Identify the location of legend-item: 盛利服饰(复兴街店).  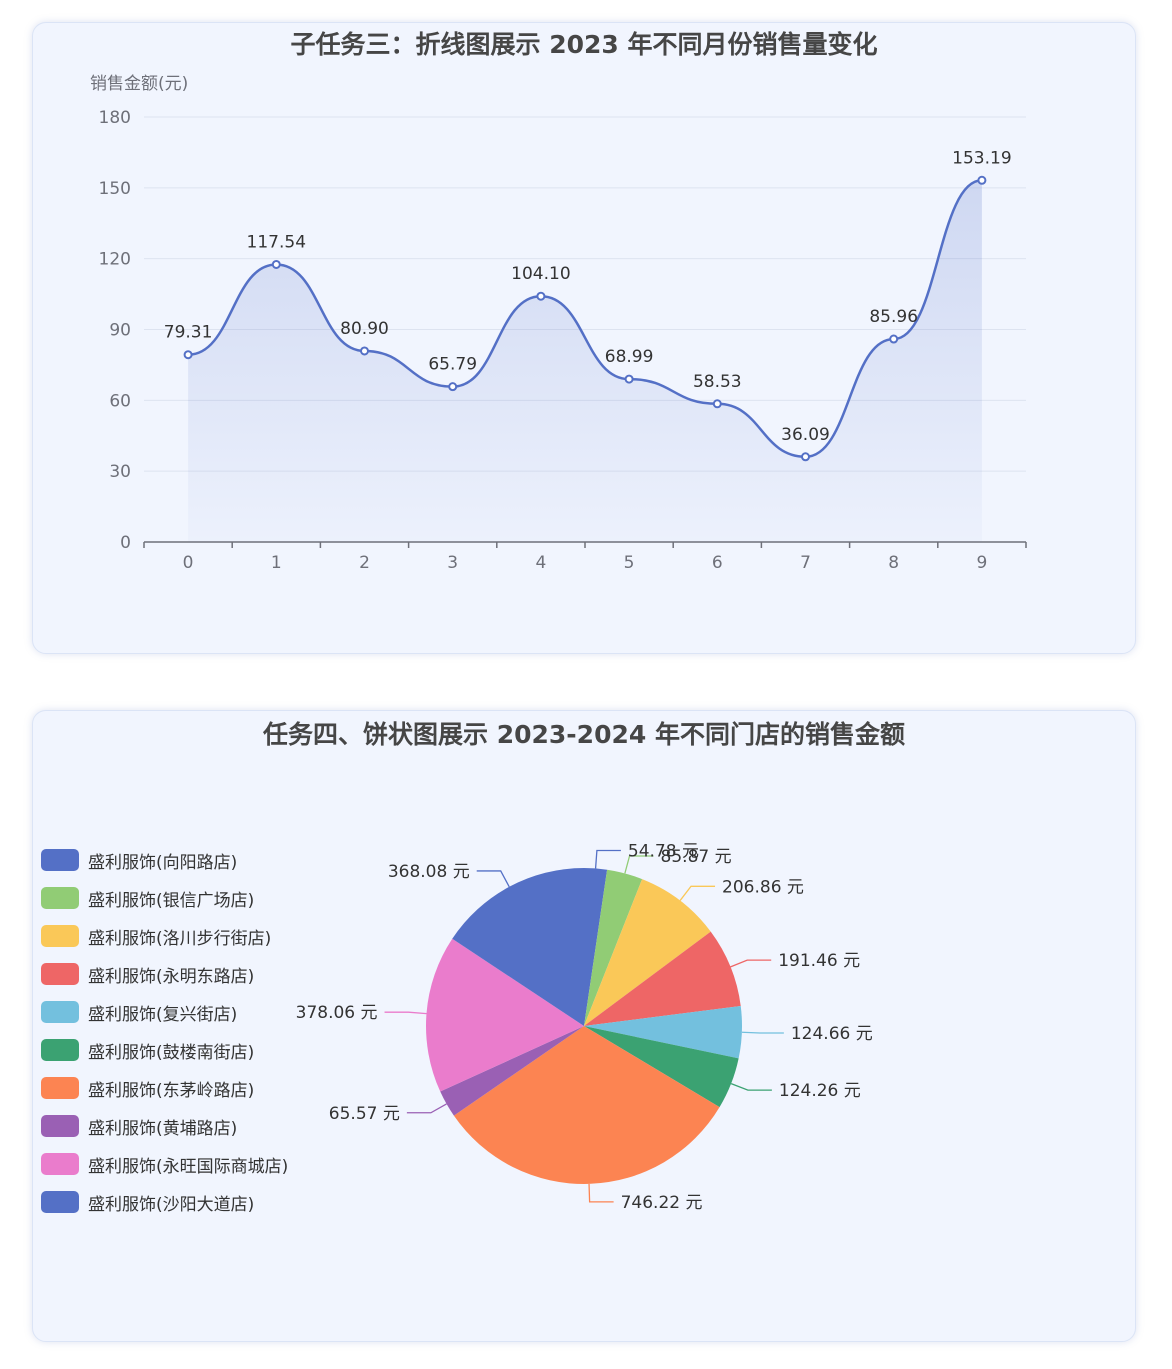
(164, 1012).